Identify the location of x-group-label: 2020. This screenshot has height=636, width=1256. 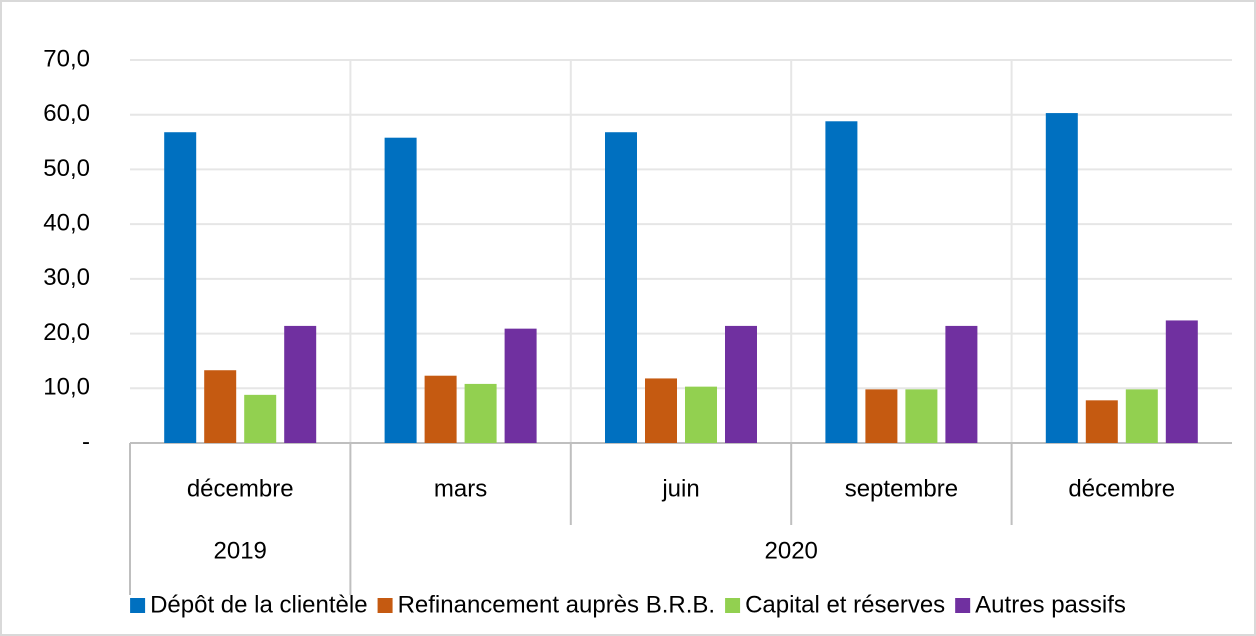
(791, 550).